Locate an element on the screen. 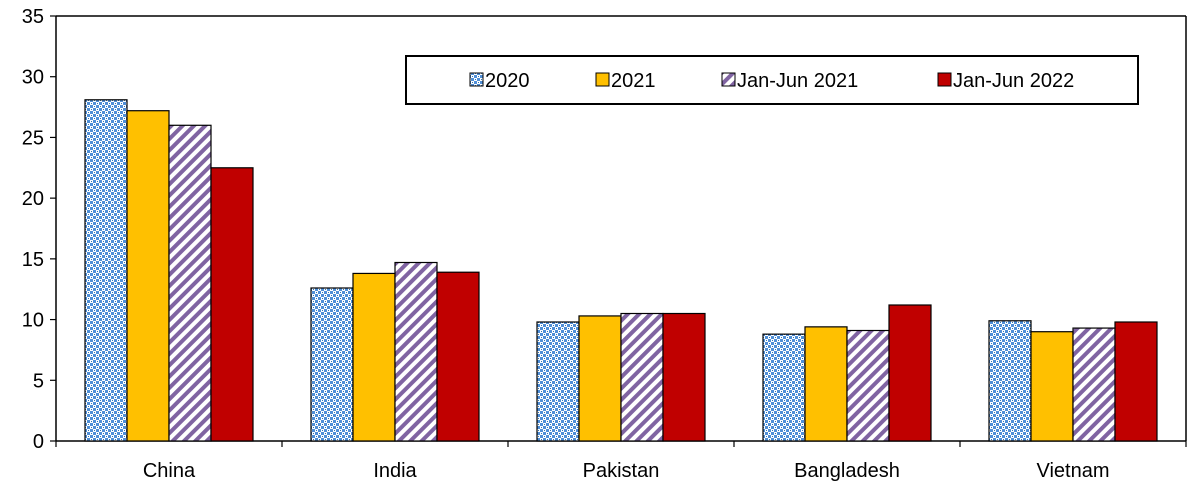 The width and height of the screenshot is (1193, 487). y-tick-label: 5 is located at coordinates (38, 381).